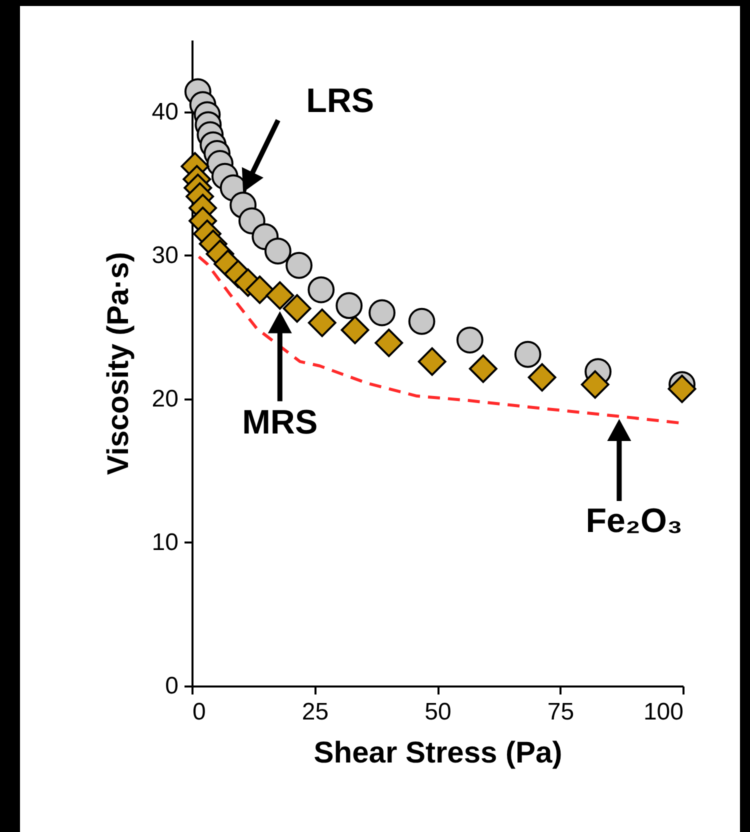  What do you see at coordinates (165, 255) in the screenshot?
I see `y-tick-label: 30` at bounding box center [165, 255].